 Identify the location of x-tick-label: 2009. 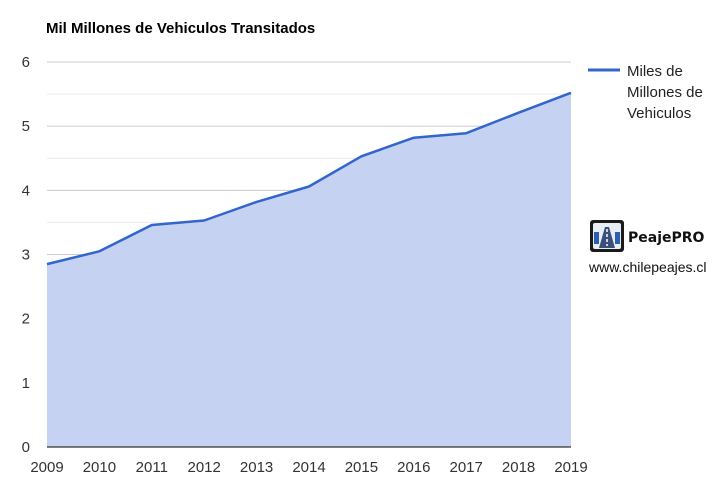
(46, 467).